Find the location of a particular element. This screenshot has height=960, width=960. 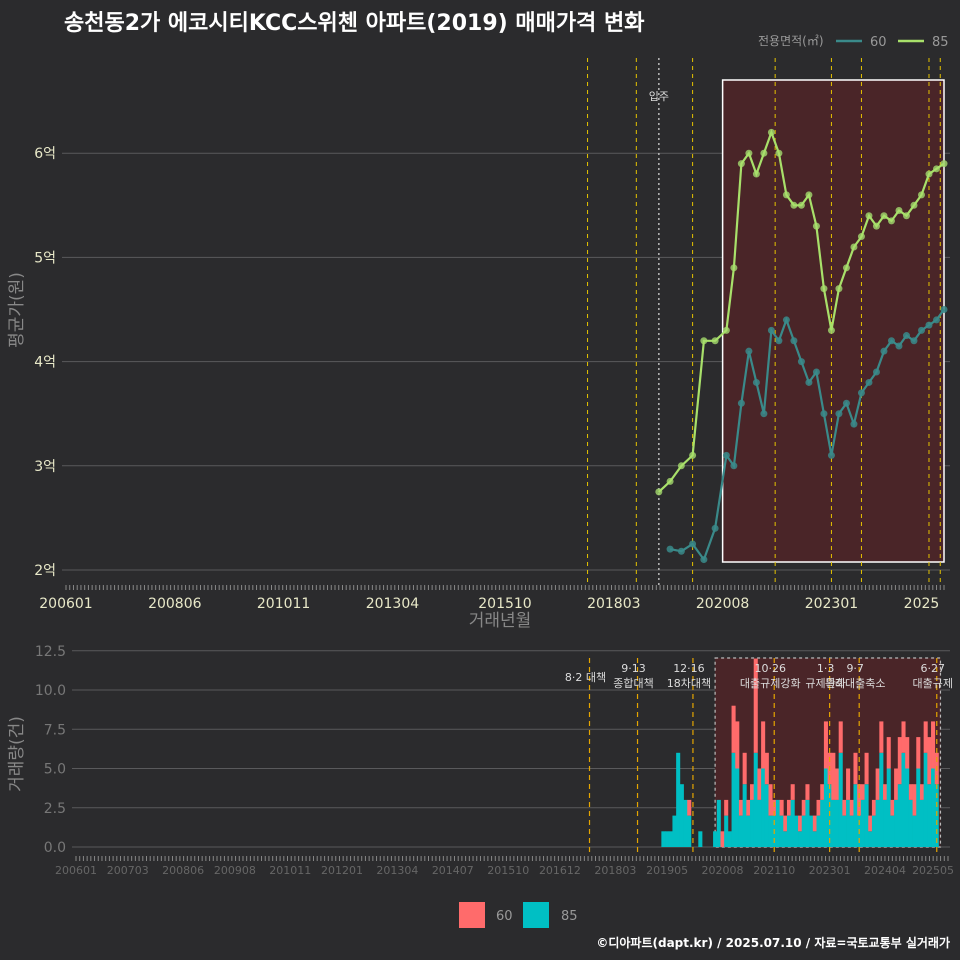

move-in-label: 입주 is located at coordinates (659, 96).